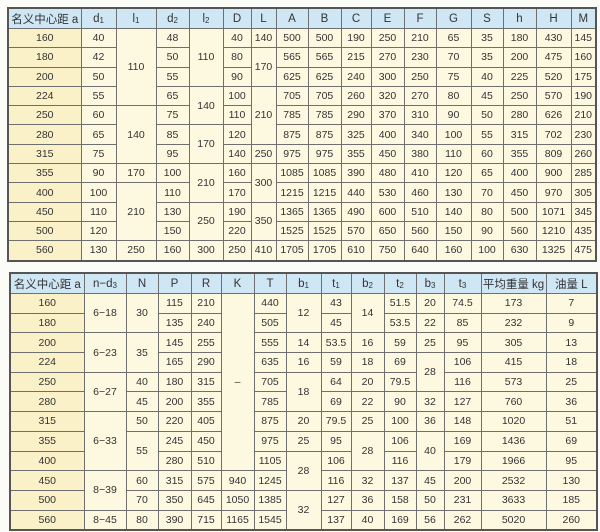  Describe the element at coordinates (105, 392) in the screenshot. I see `table-cell: 6−27` at that location.